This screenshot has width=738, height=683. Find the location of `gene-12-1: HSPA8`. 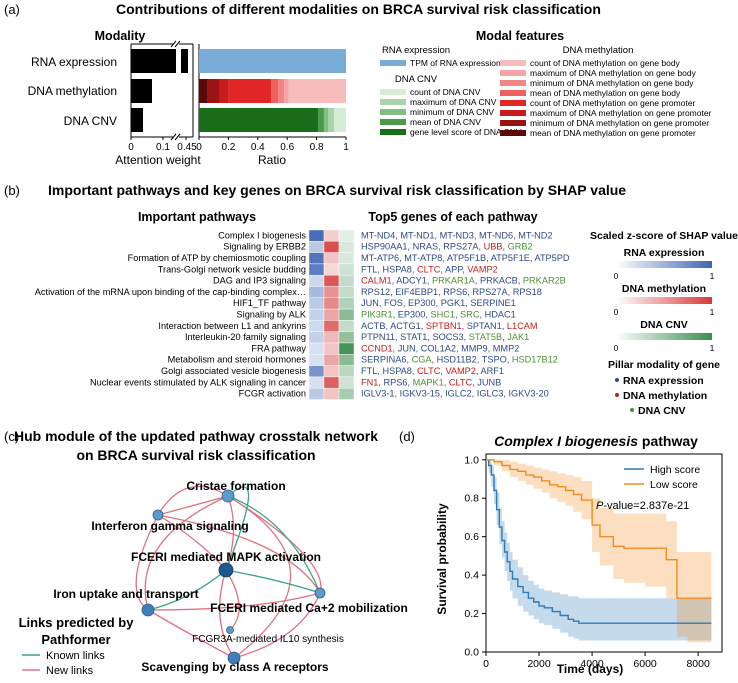

gene-12-1: HSPA8 is located at coordinates (396, 371).